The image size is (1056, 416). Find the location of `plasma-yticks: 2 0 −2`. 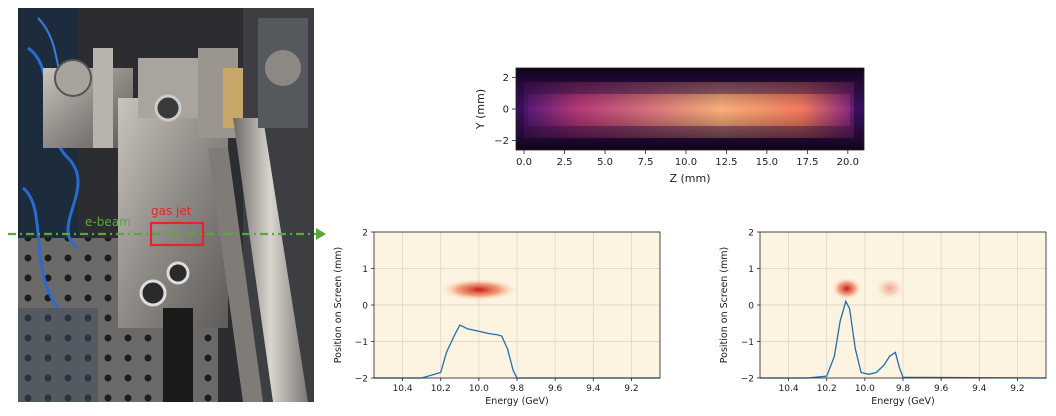

plasma-yticks: 2 0 −2 is located at coordinates (505, 110).